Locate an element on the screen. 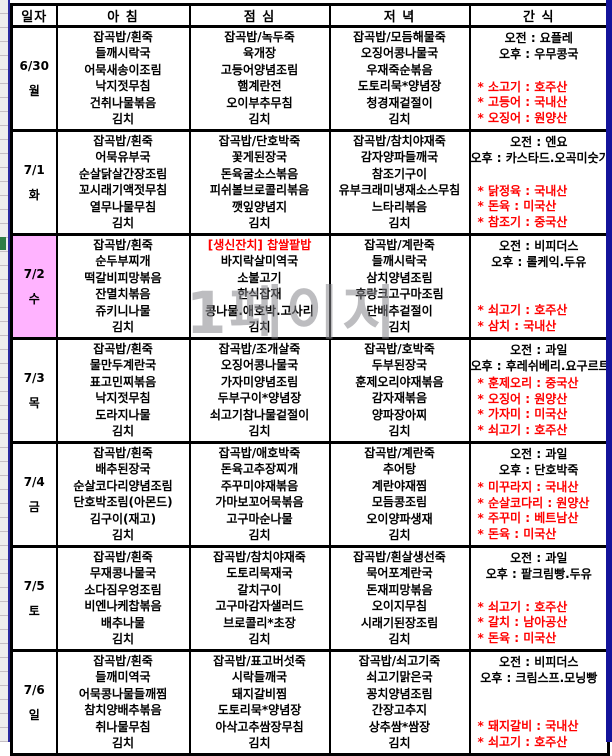  origin-line: * 가자미 : 미국산 is located at coordinates (522, 414).